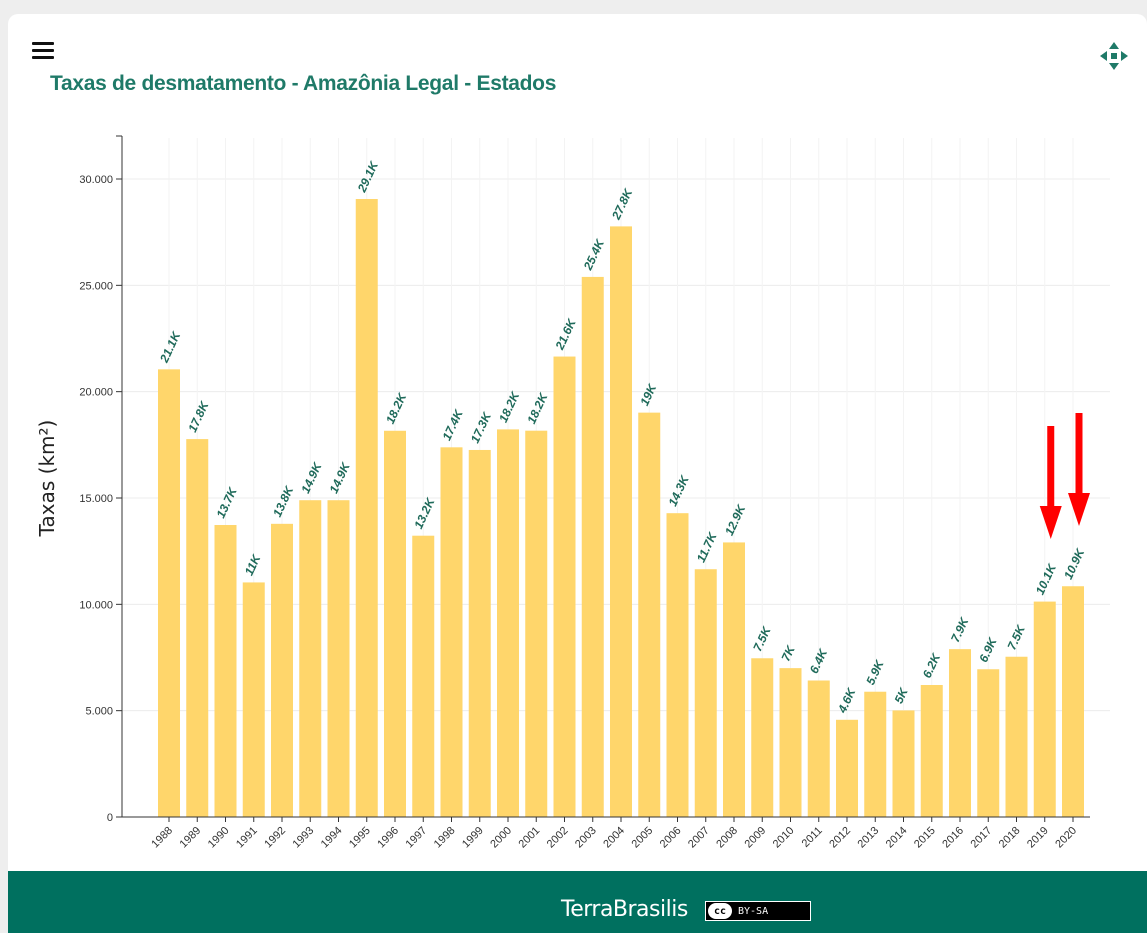  Describe the element at coordinates (253, 564) in the screenshot. I see `value-label: 11K` at that location.